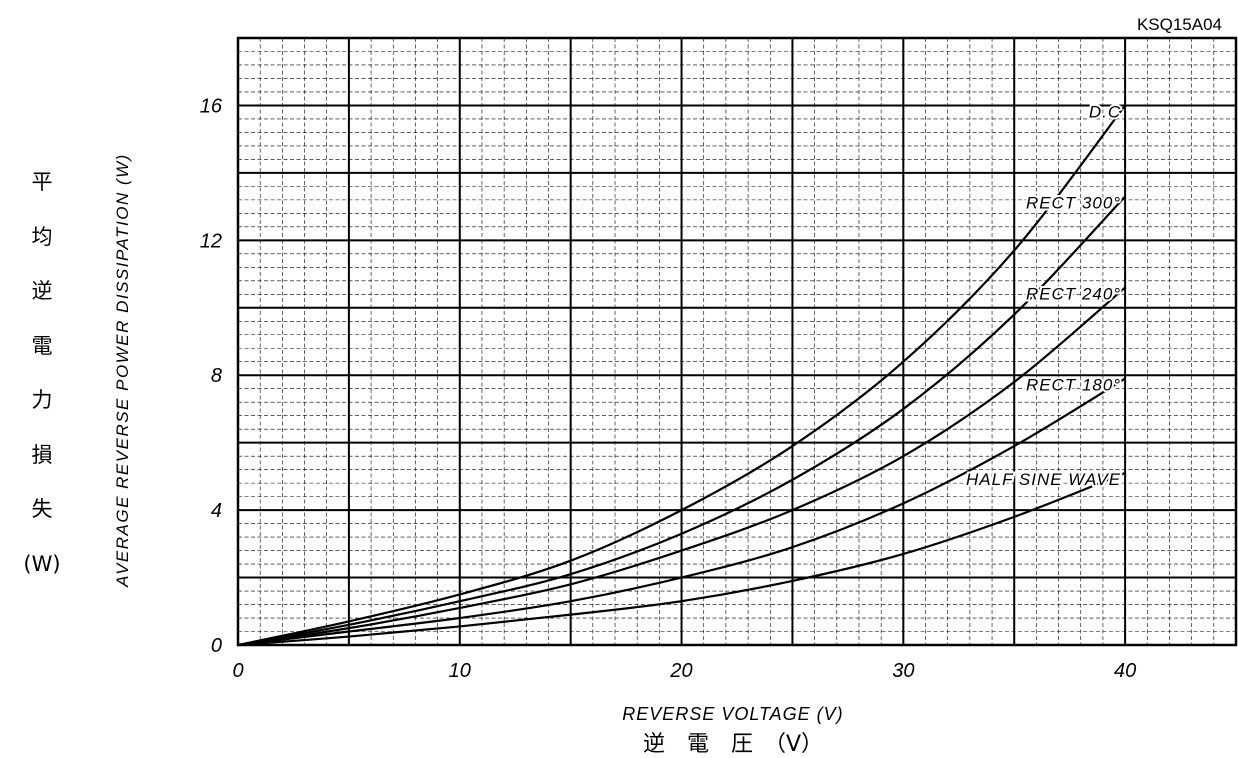 The width and height of the screenshot is (1238, 758). Describe the element at coordinates (1073, 202) in the screenshot. I see `series-label: RECT 300°` at that location.